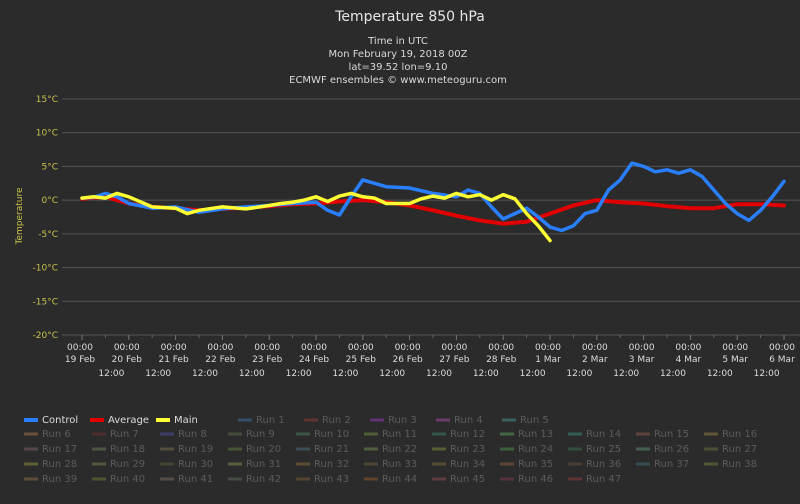 This screenshot has height=504, width=800. I want to click on legend-item-run-45: Run 45, so click(467, 479).